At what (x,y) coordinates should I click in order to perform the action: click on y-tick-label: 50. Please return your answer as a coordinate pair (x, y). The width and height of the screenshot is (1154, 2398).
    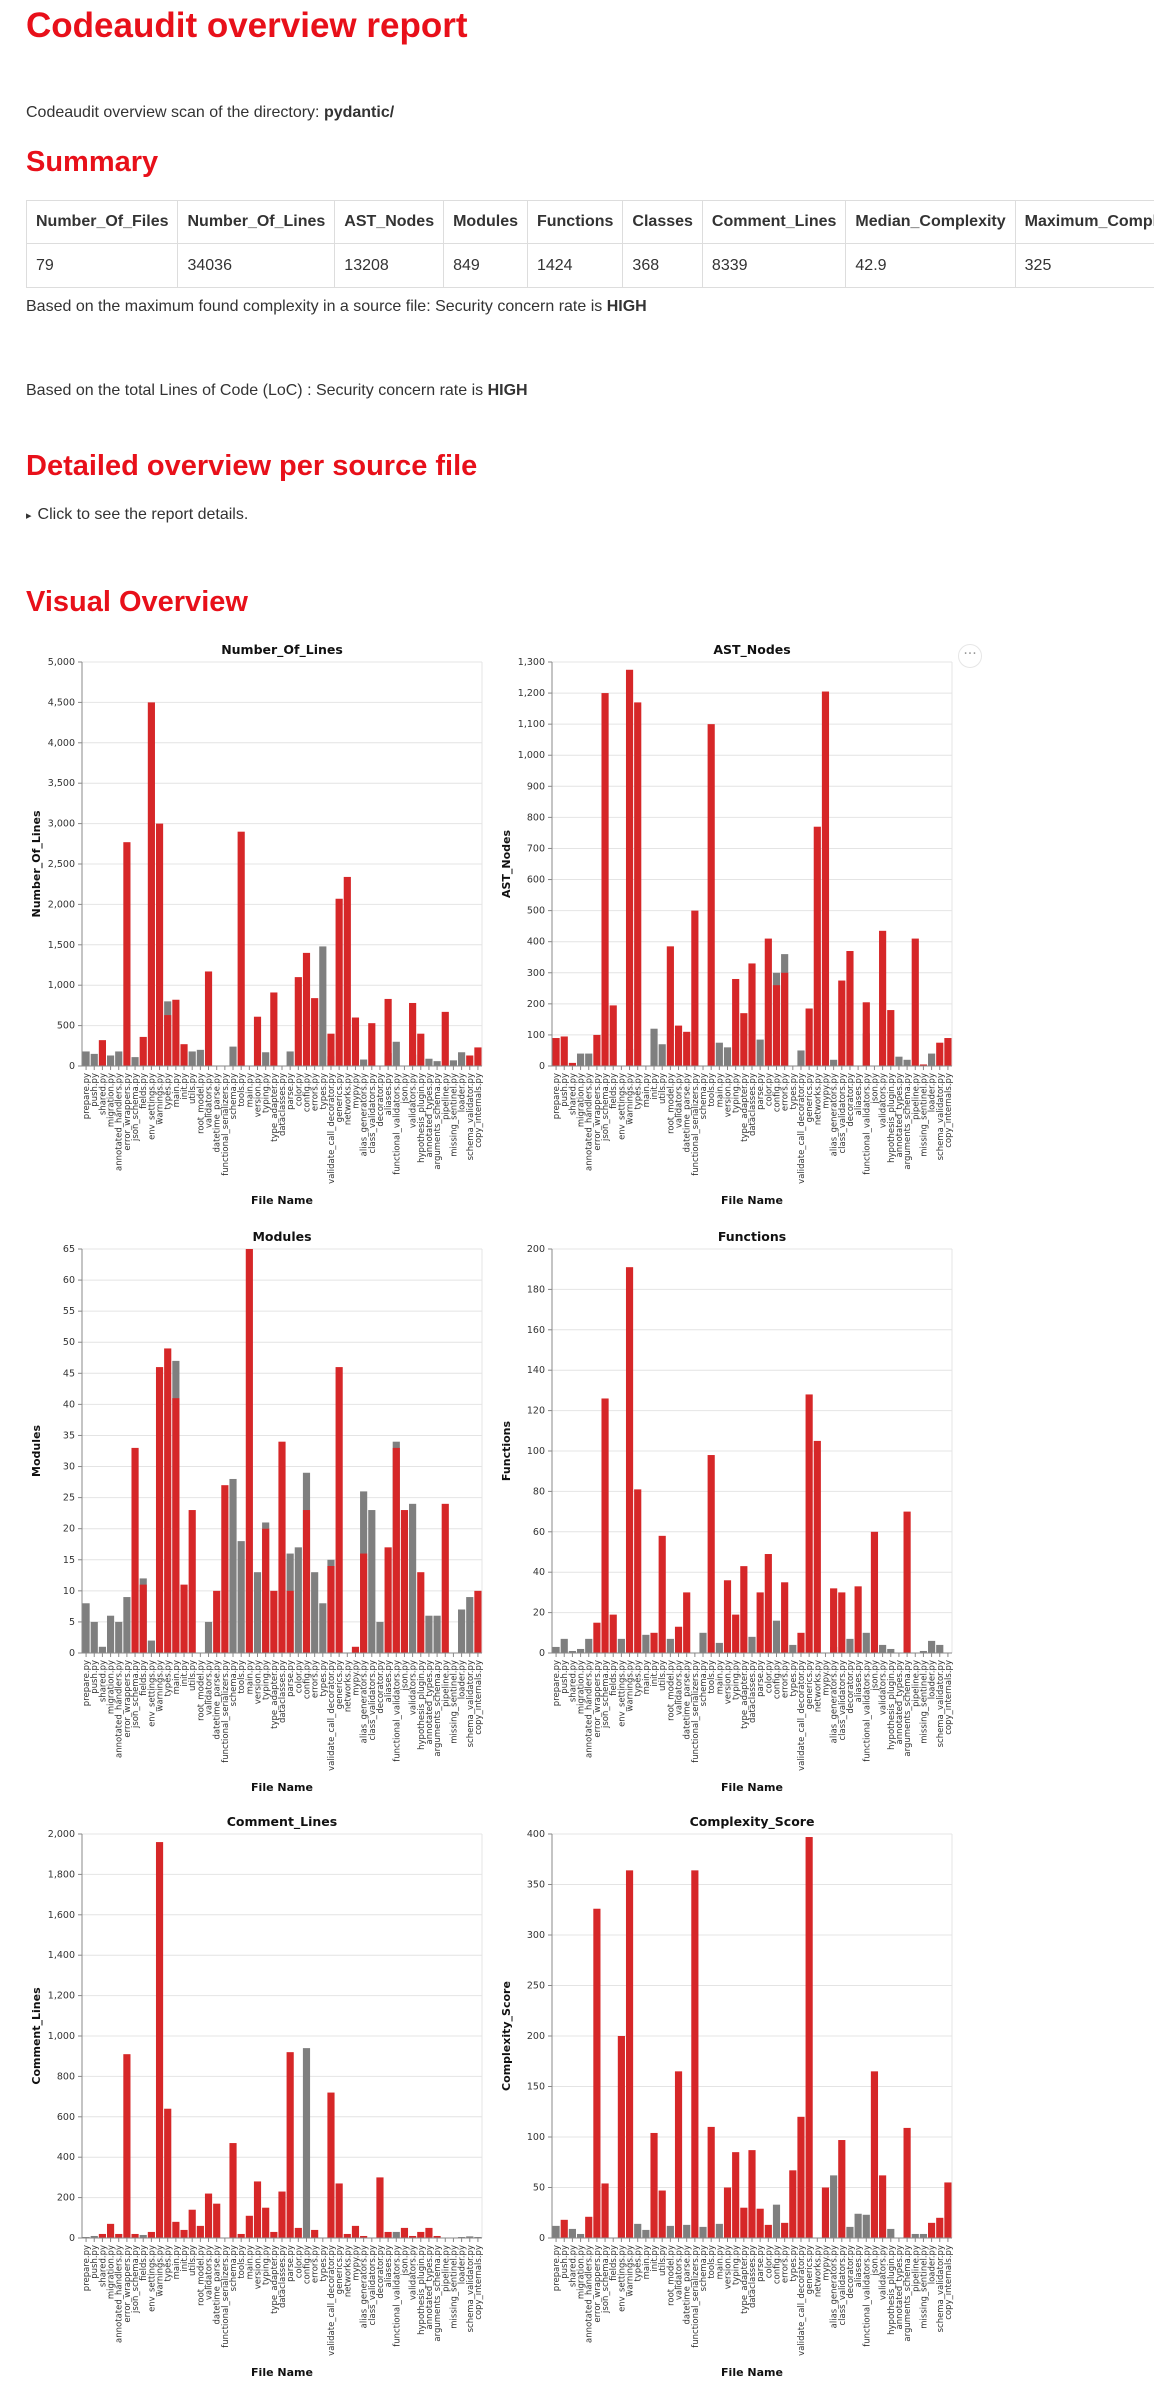
    Looking at the image, I should click on (539, 2188).